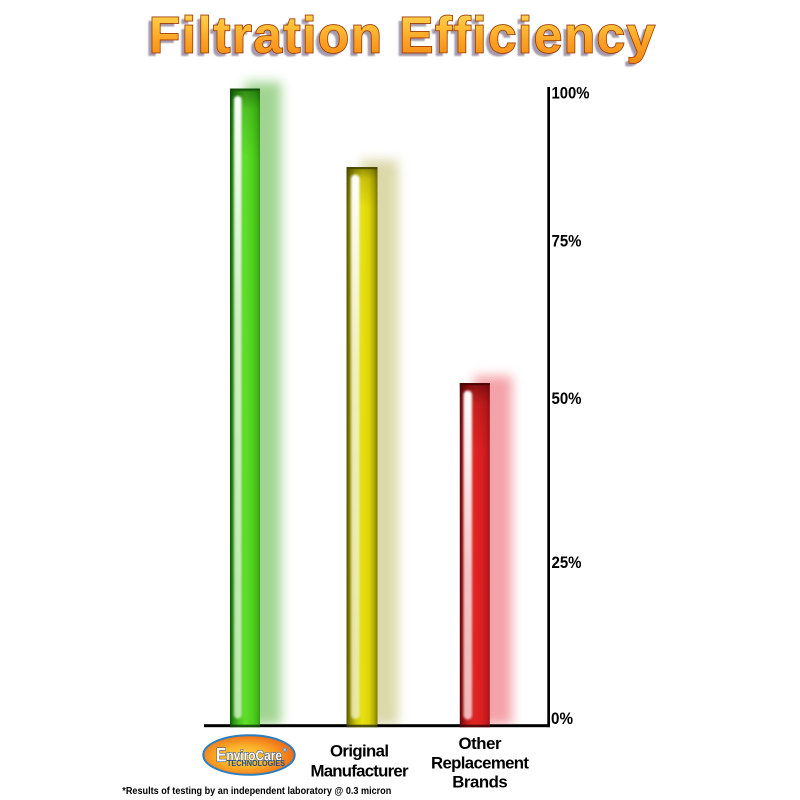 This screenshot has height=800, width=800. Describe the element at coordinates (567, 240) in the screenshot. I see `svg-text: 75%` at that location.